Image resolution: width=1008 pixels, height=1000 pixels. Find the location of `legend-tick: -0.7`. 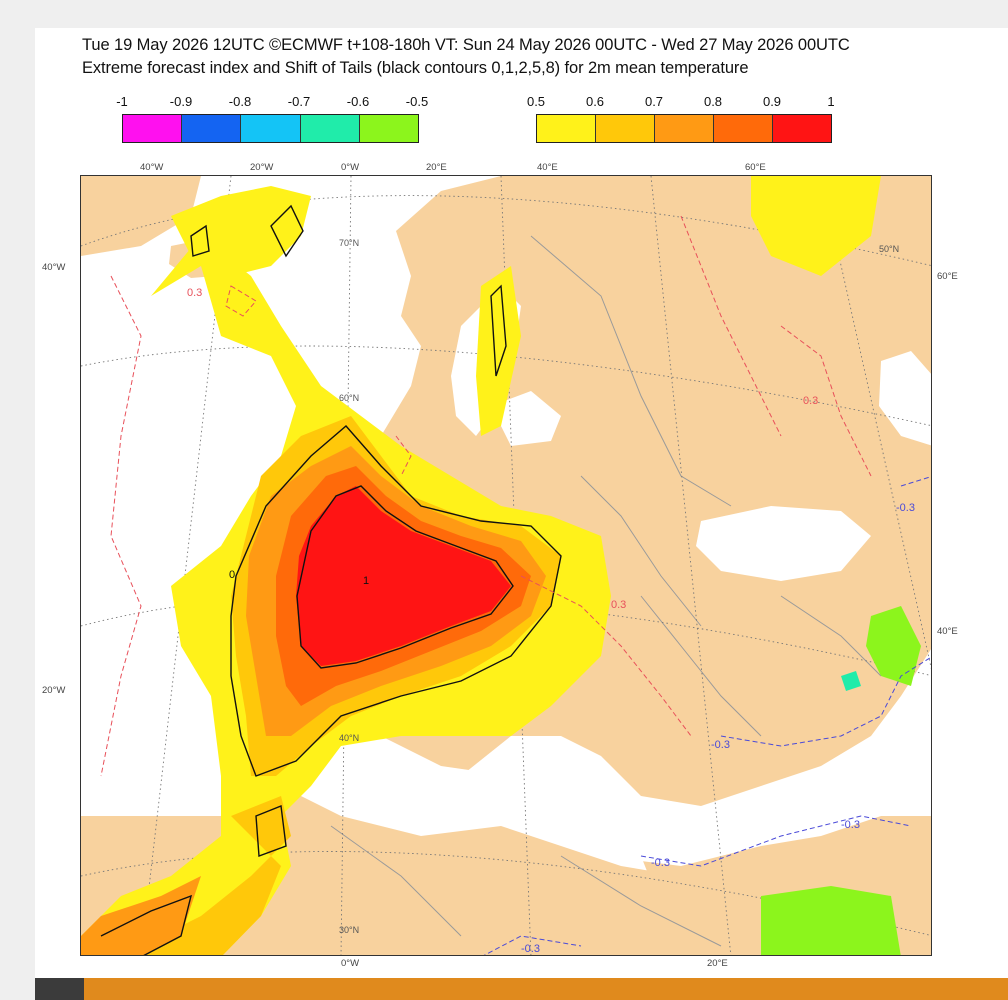

legend-tick: -0.7 is located at coordinates (299, 101).